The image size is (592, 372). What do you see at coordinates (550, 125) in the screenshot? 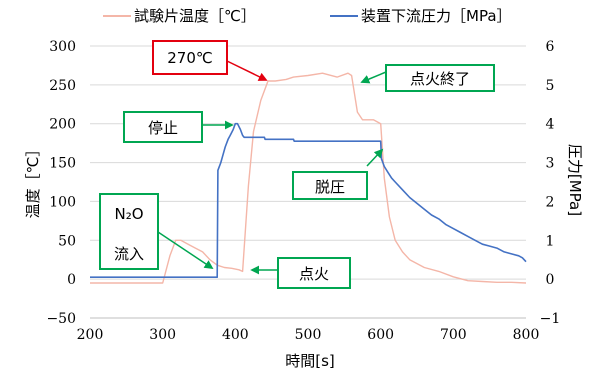
I see `y-right-tick-label-5: 4` at bounding box center [550, 125].